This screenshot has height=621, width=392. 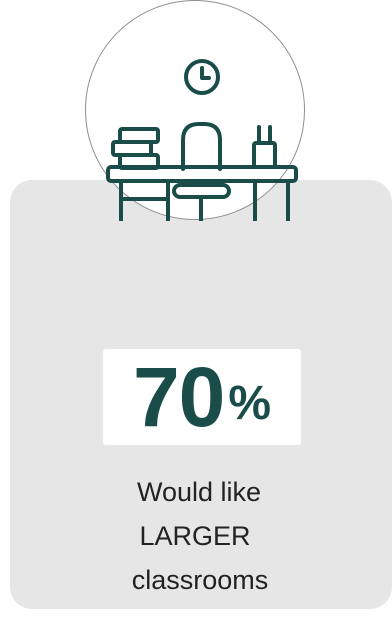 What do you see at coordinates (199, 492) in the screenshot?
I see `caption-line-1: Would like` at bounding box center [199, 492].